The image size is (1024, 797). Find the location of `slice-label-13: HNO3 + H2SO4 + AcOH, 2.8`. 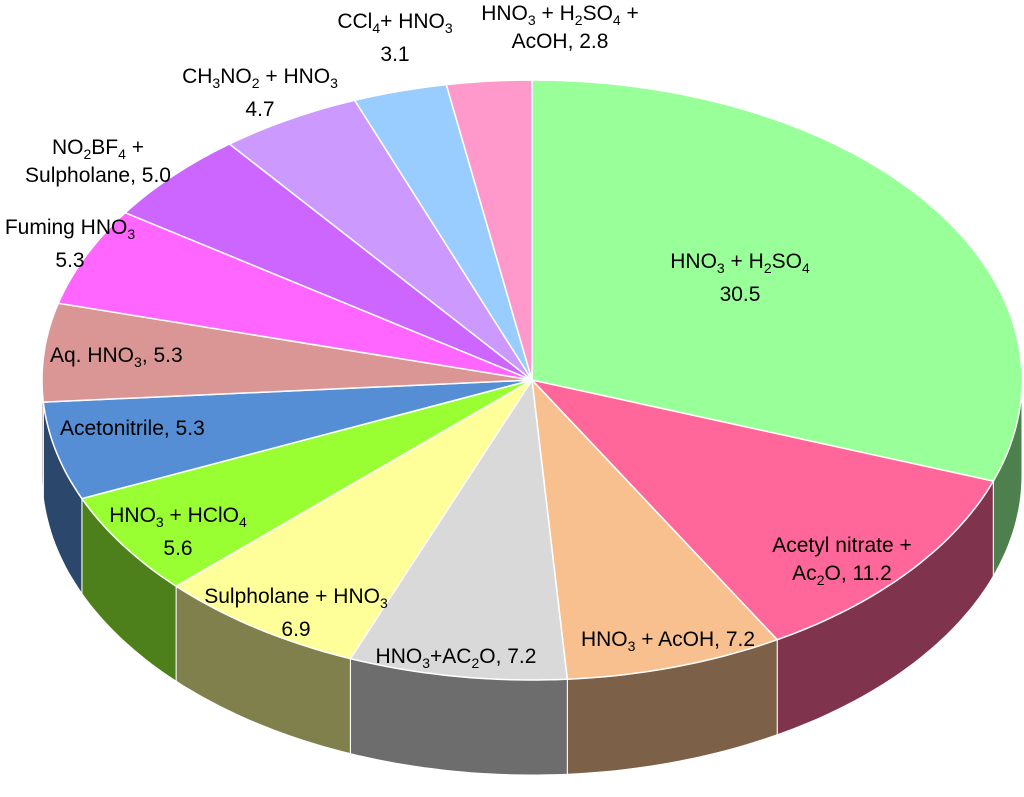

slice-label-13: HNO3 + H2SO4 + AcOH, 2.8 is located at coordinates (560, 27).